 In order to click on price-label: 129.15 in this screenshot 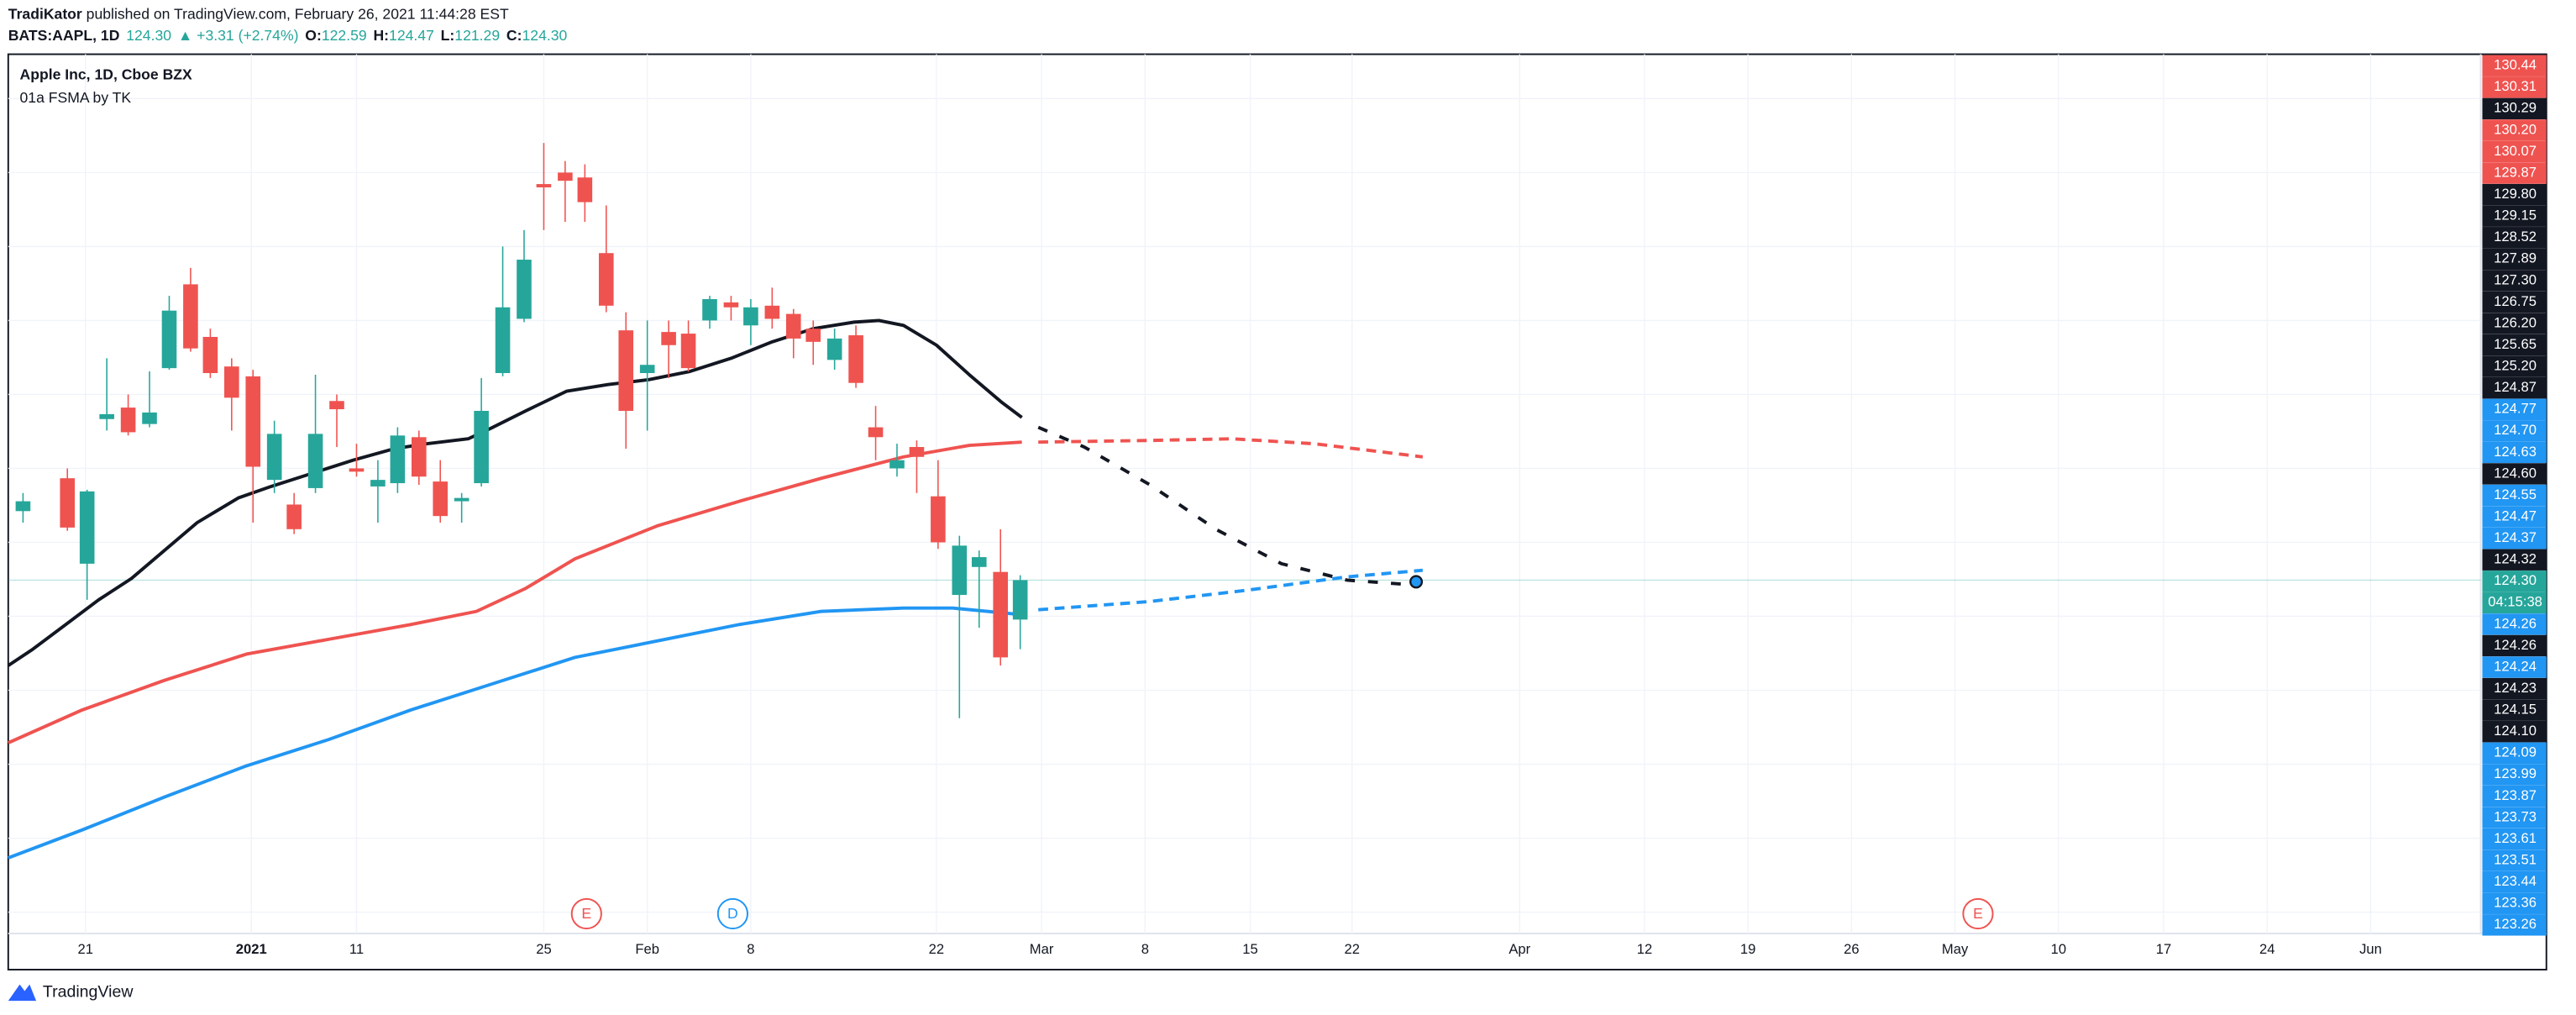, I will do `click(2515, 216)`.